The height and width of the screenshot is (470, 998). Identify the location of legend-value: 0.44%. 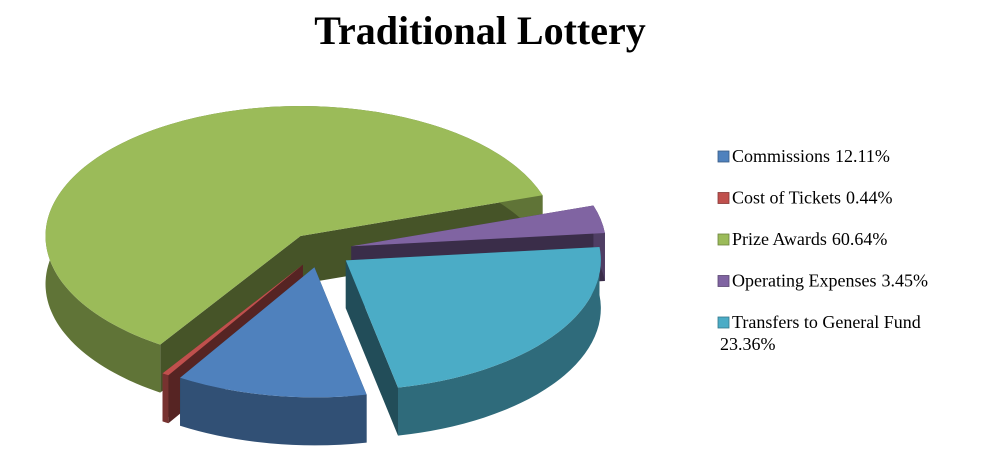
(869, 198).